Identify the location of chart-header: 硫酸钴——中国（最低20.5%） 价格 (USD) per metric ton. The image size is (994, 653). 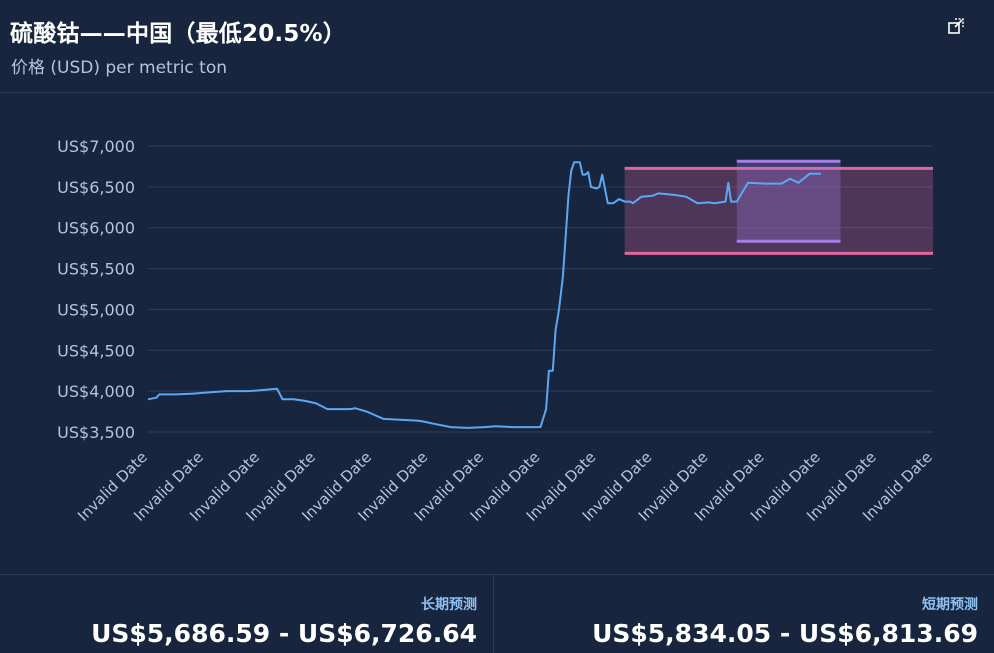
(497, 46).